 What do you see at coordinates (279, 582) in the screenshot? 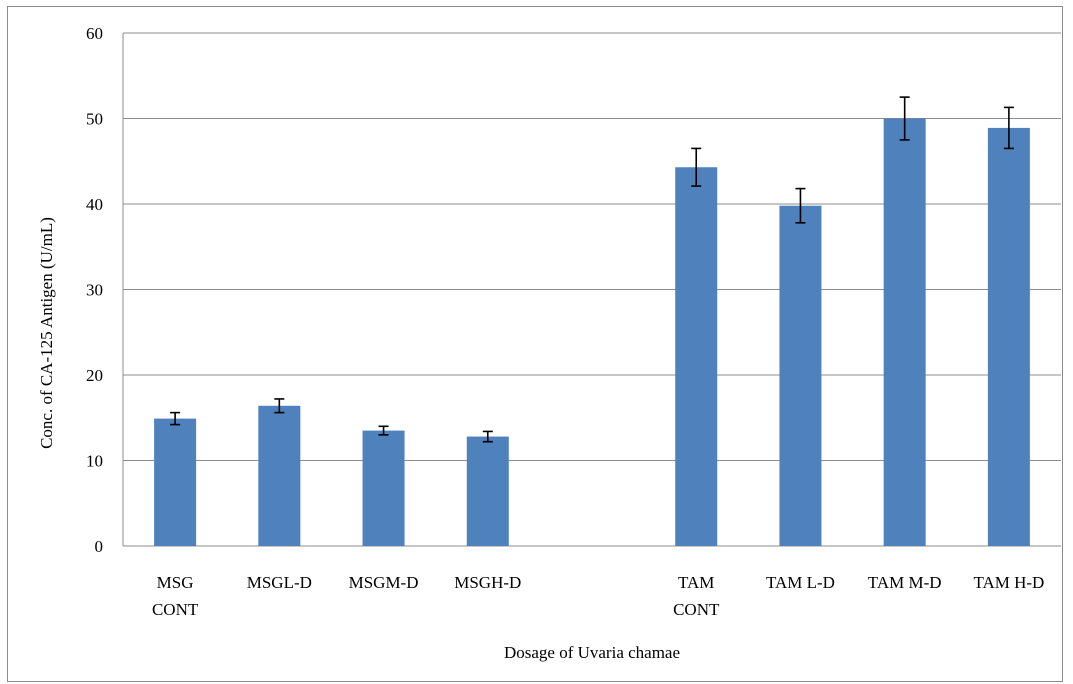
I see `x-tick-label: MSGL-D` at bounding box center [279, 582].